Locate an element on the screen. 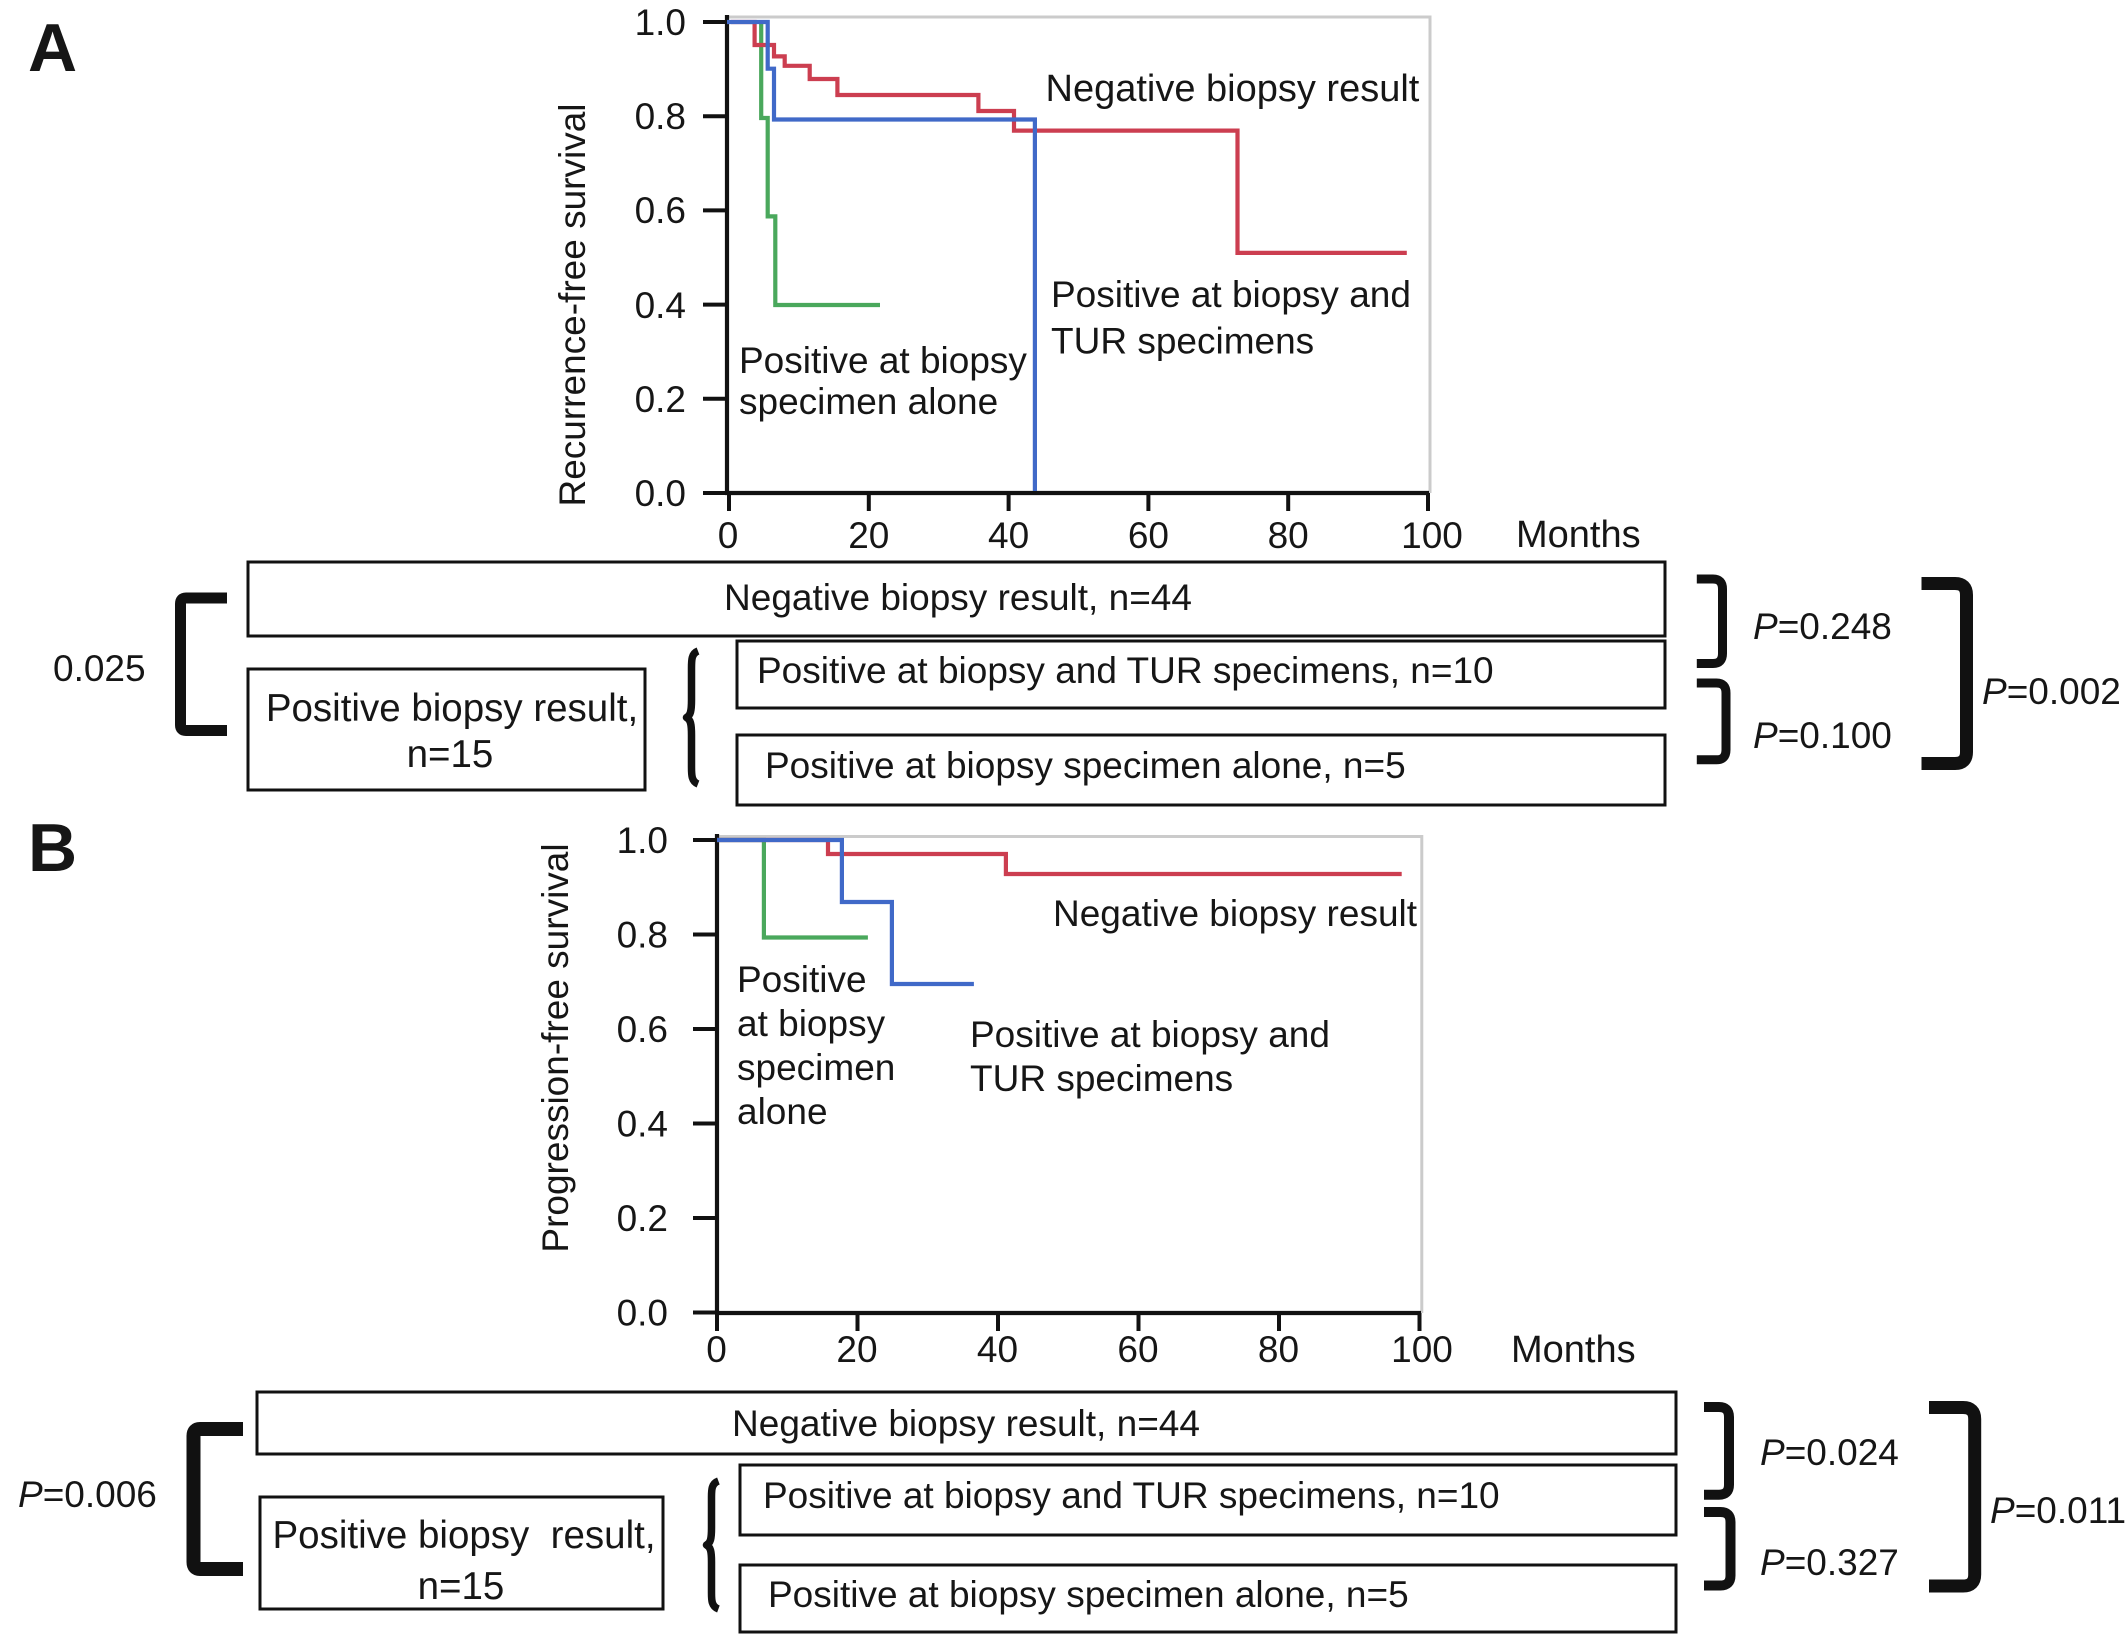 This screenshot has width=2126, height=1641. svg-text: P=0.100 is located at coordinates (1822, 735).